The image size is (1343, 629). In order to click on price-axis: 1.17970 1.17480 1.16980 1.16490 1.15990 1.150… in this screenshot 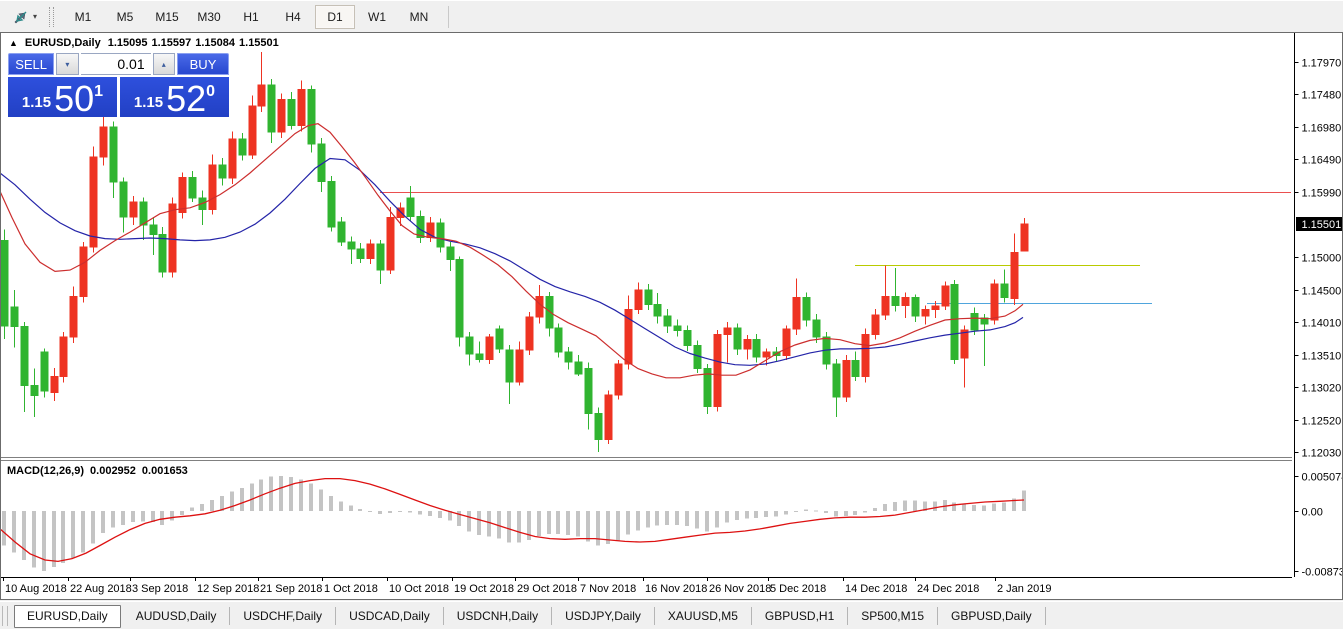, I will do `click(1318, 306)`.